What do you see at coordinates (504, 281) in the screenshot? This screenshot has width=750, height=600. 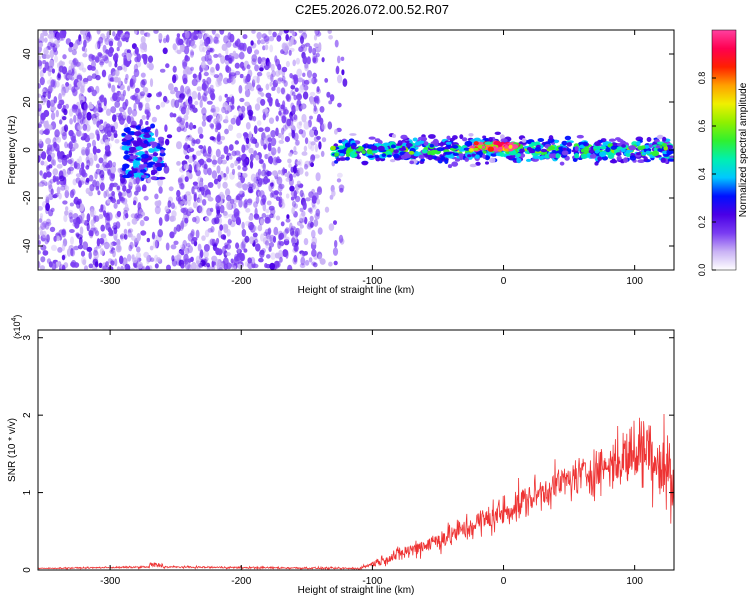 I see `x-tick-label: 0` at bounding box center [504, 281].